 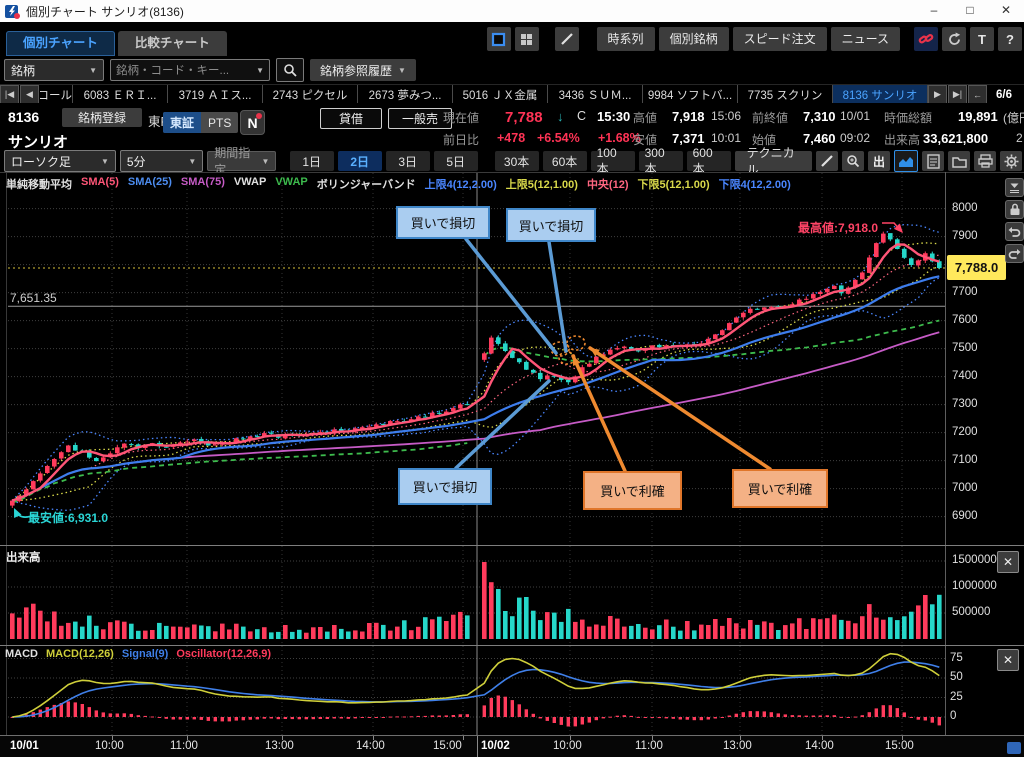 What do you see at coordinates (982, 39) in the screenshot?
I see `text-size-button: T` at bounding box center [982, 39].